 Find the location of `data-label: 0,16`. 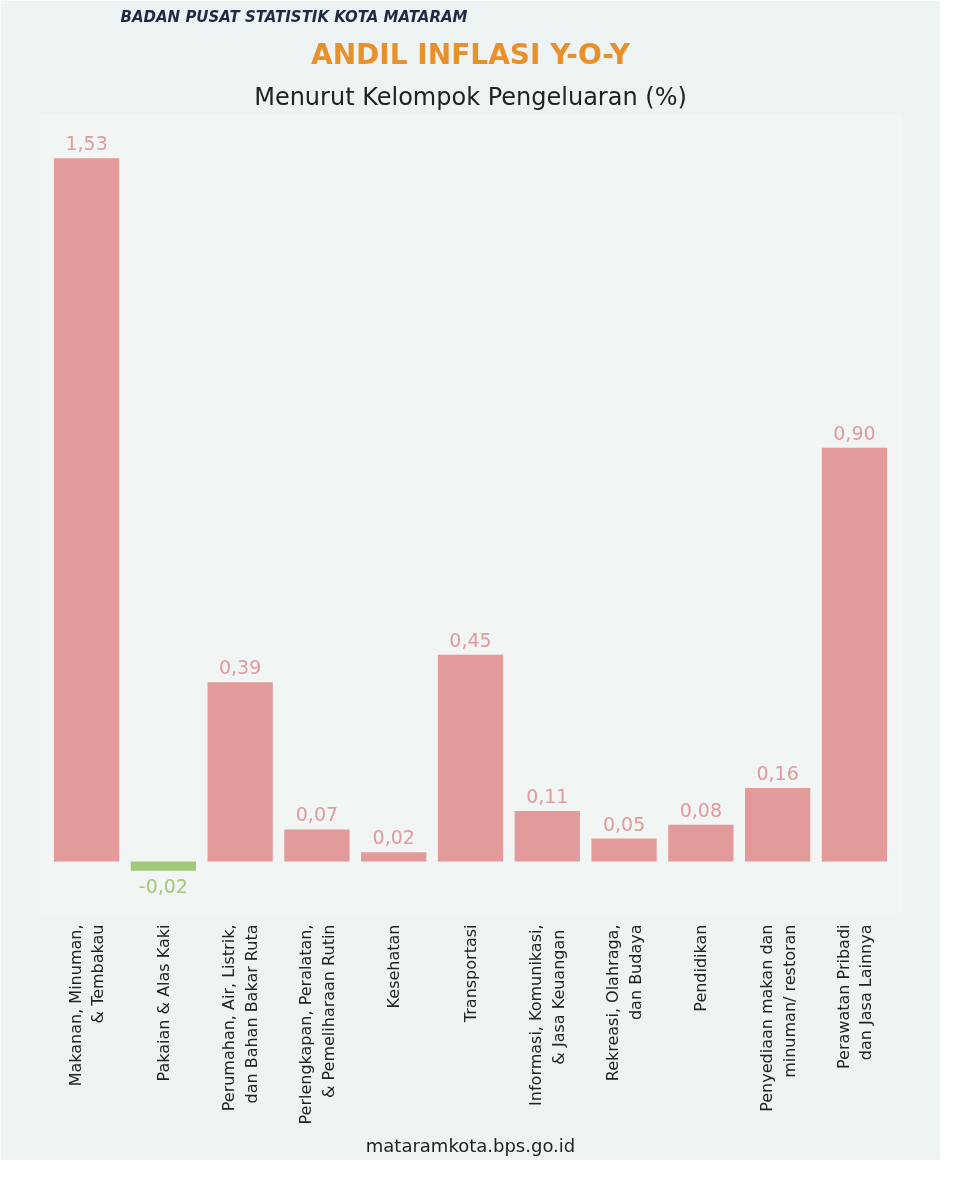

data-label: 0,16 is located at coordinates (777, 773).